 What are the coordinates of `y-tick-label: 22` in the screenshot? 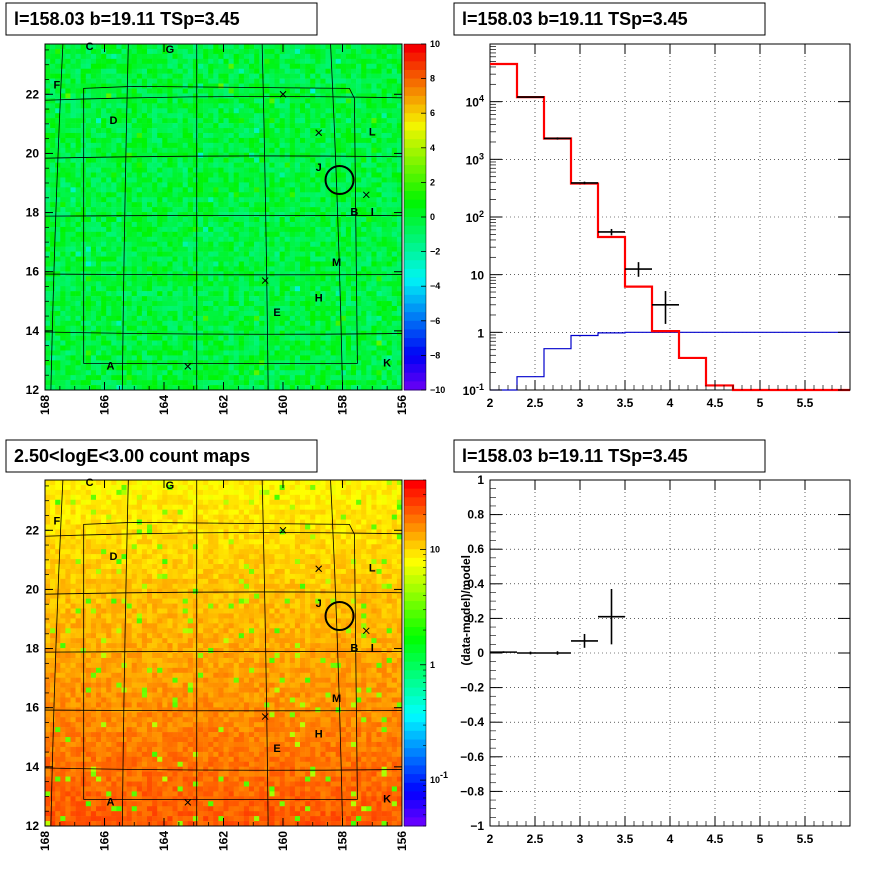 It's located at (33, 94).